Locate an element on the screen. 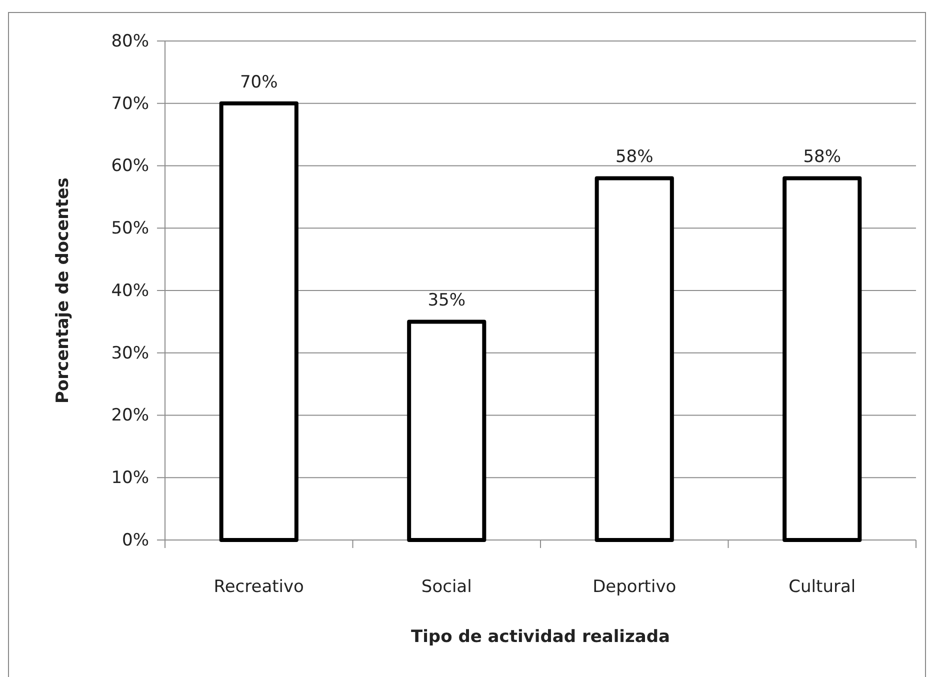  y-tick-label: 80% is located at coordinates (130, 41).